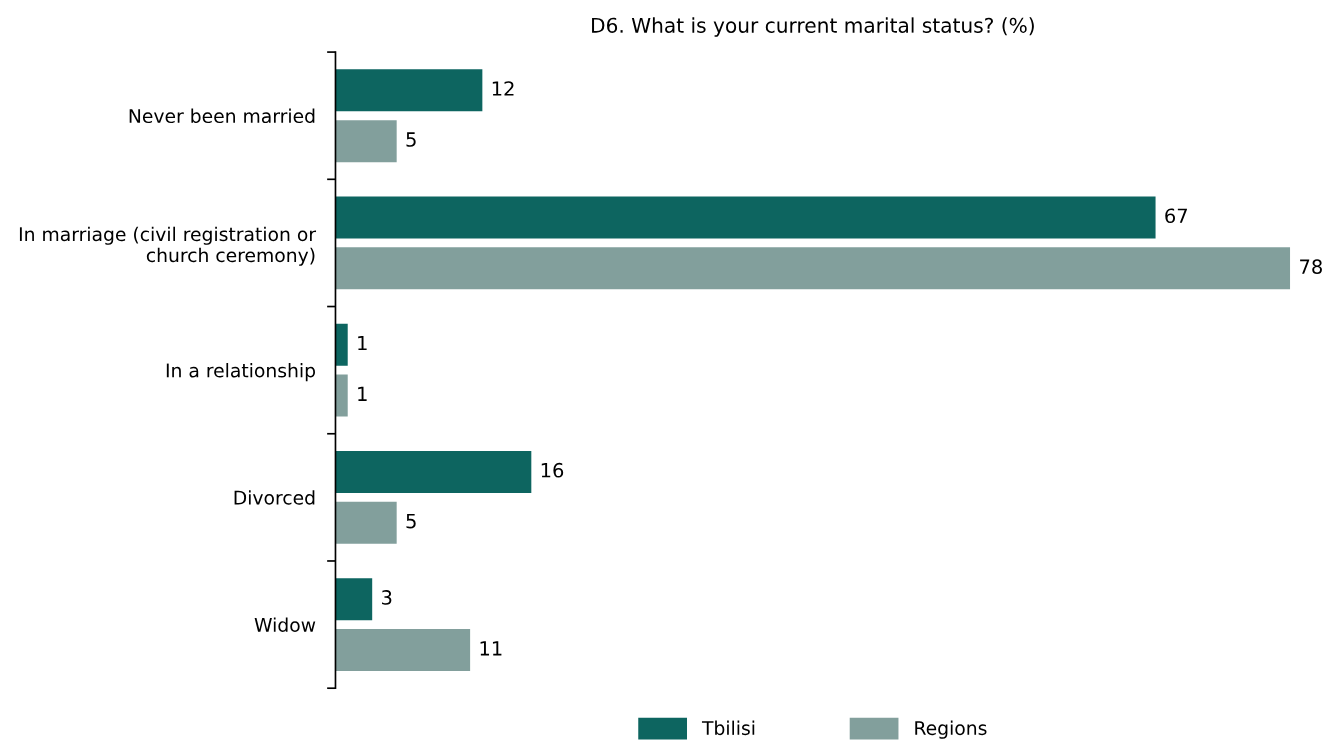  I want to click on y-tick-label: Never been married, so click(222, 116).